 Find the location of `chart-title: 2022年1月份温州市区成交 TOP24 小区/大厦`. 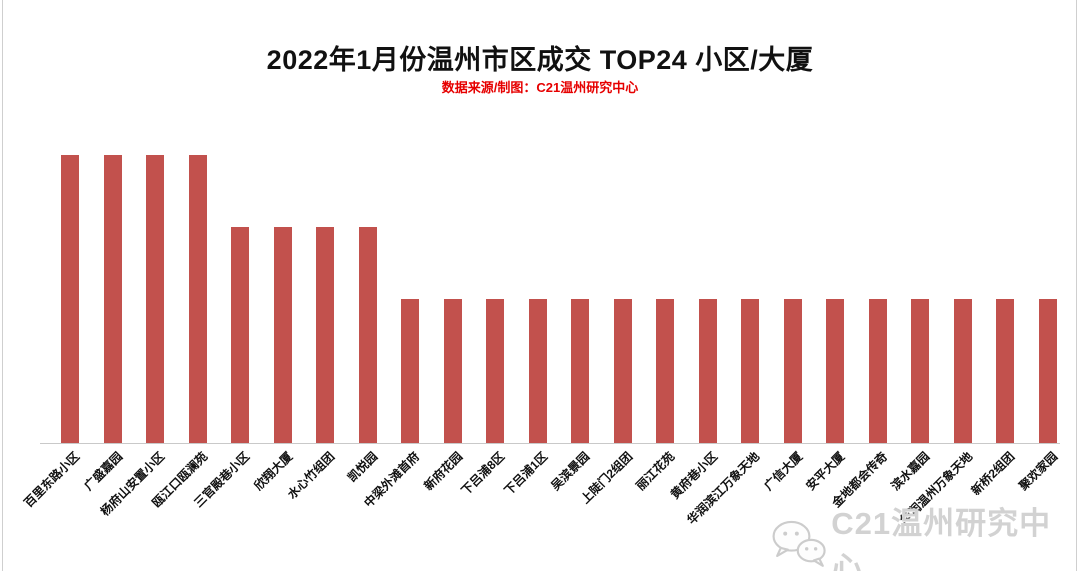

chart-title: 2022年1月份温州市区成交 TOP24 小区/大厦 is located at coordinates (540, 60).